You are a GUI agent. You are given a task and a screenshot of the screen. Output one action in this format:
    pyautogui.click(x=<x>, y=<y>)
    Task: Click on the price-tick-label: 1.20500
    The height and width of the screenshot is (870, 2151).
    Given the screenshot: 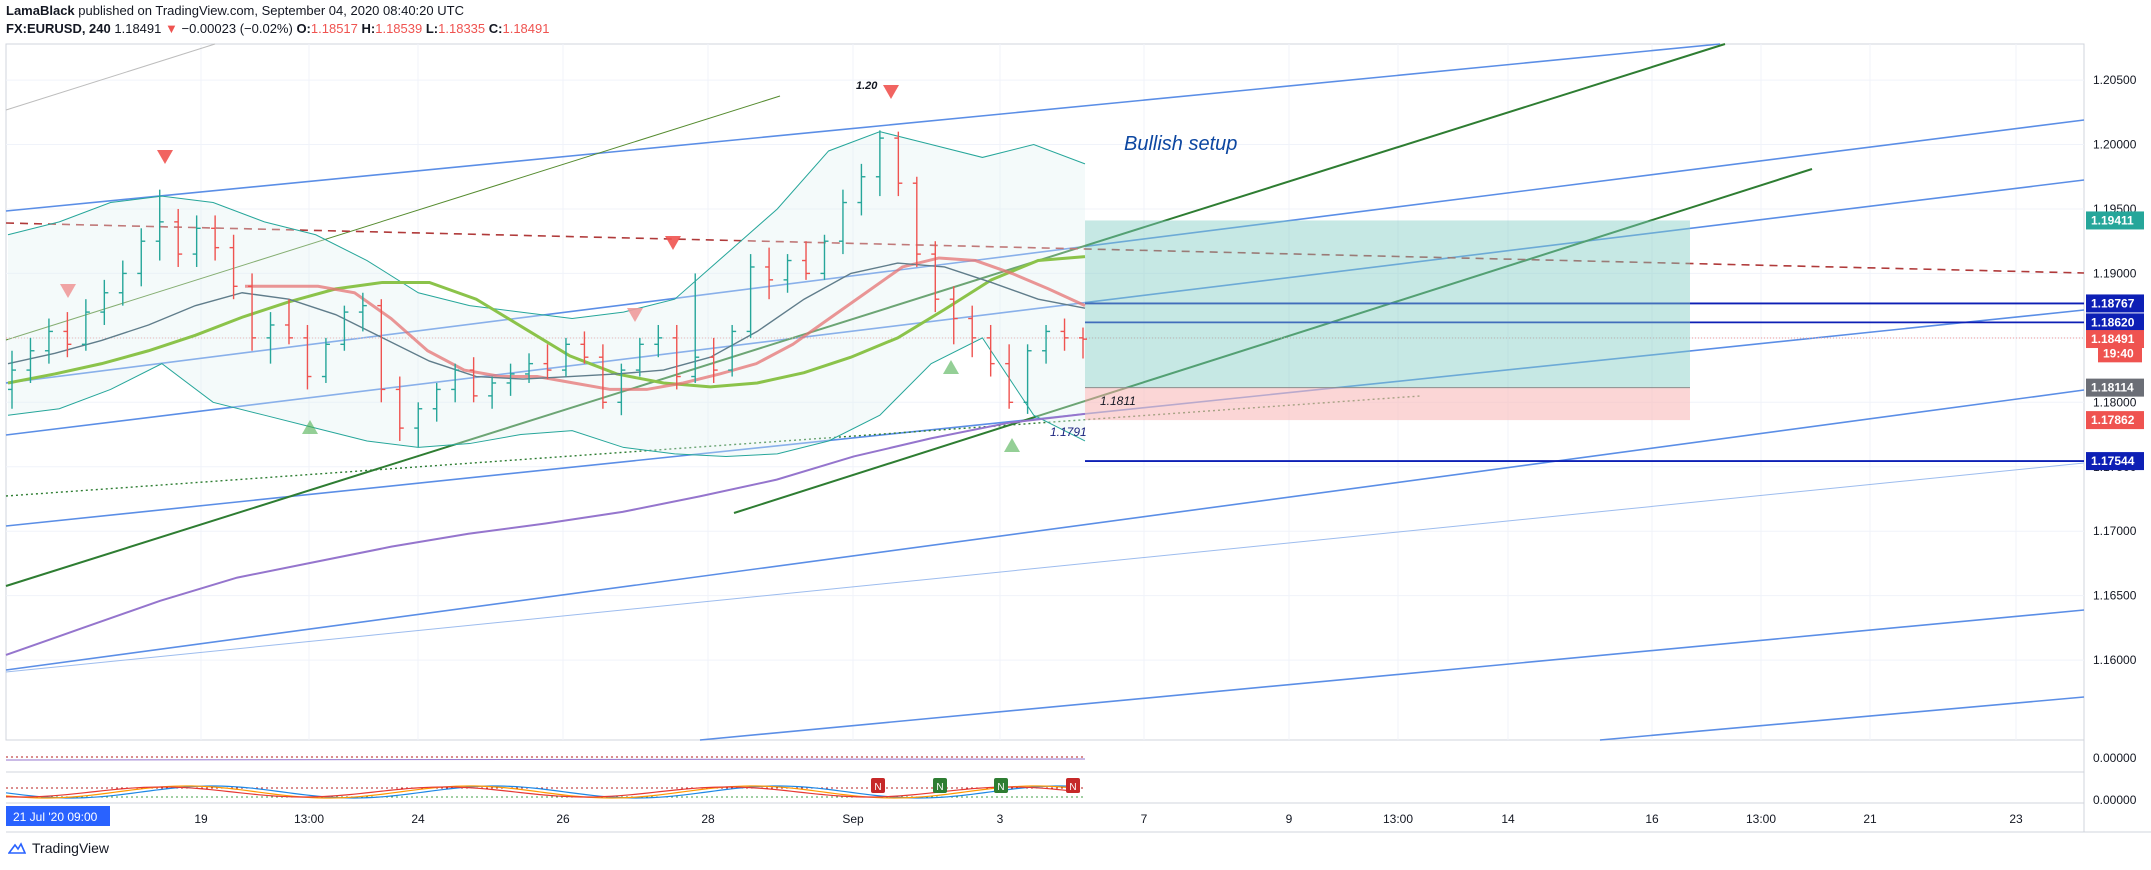 What is the action you would take?
    pyautogui.click(x=2115, y=80)
    